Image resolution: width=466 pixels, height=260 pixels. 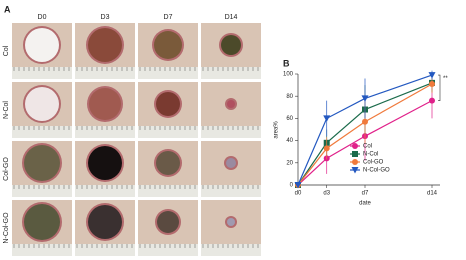 I want to click on y-tick-label: 20, so click(x=289, y=163).